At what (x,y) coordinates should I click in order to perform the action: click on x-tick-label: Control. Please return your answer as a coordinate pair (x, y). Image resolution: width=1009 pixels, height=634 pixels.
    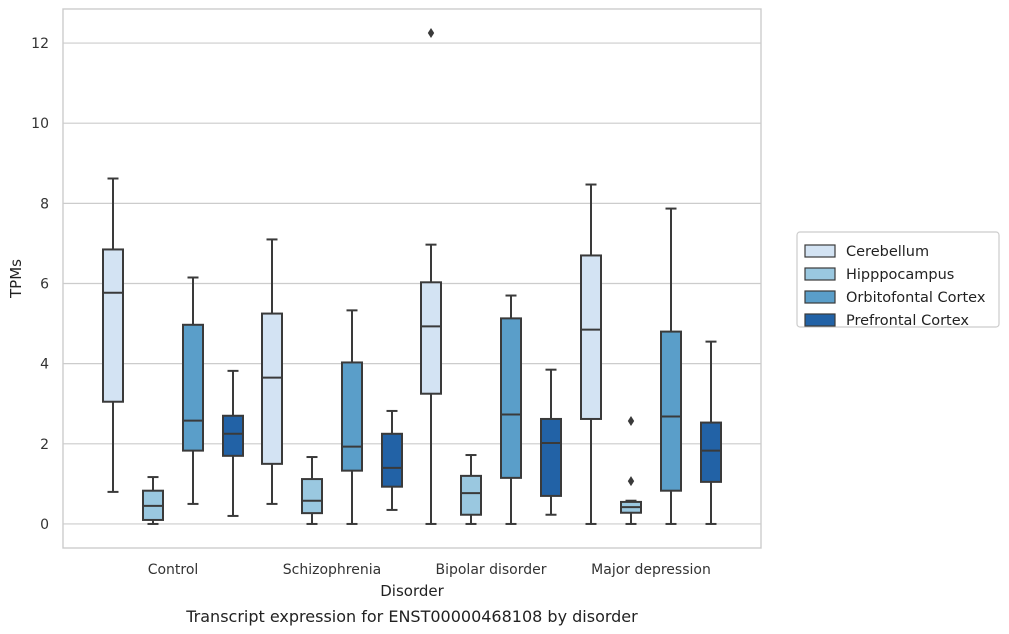
    Looking at the image, I should click on (173, 570).